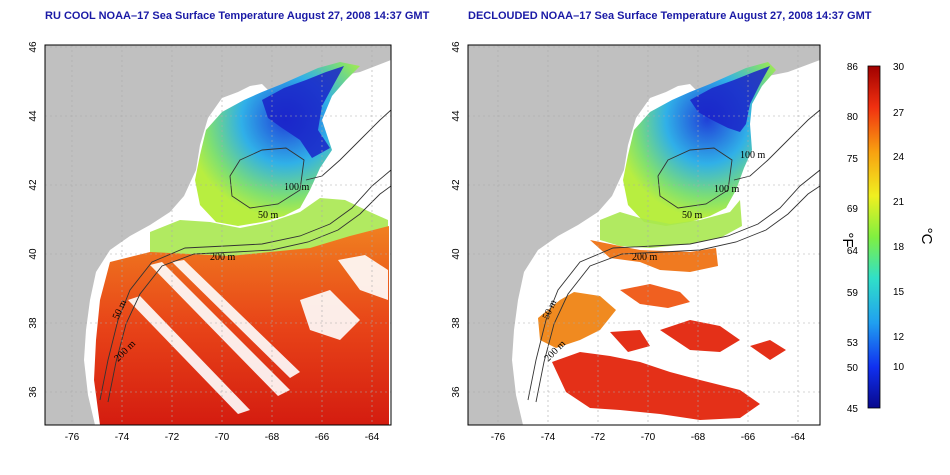 The height and width of the screenshot is (475, 950). Describe the element at coordinates (899, 67) in the screenshot. I see `svg-text: 30` at that location.